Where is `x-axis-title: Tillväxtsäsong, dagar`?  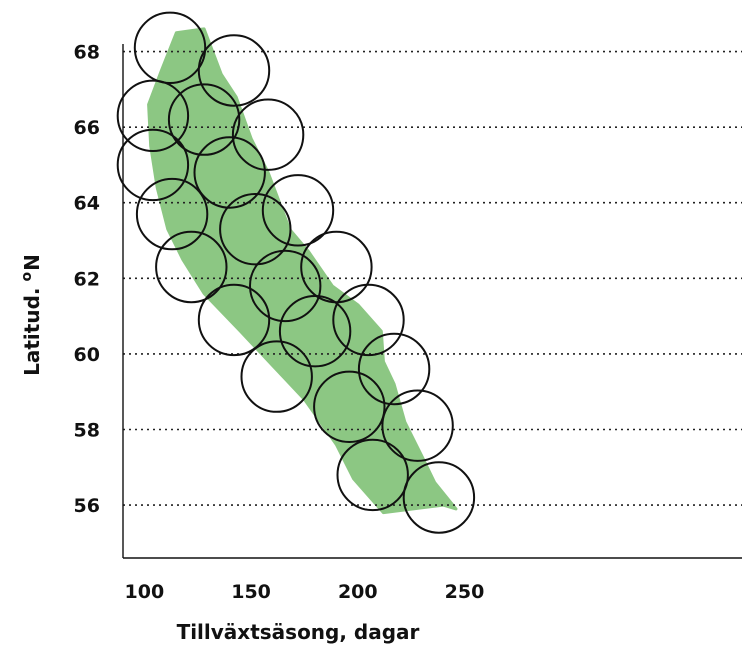 x-axis-title: Tillväxtsäsong, dagar is located at coordinates (298, 632).